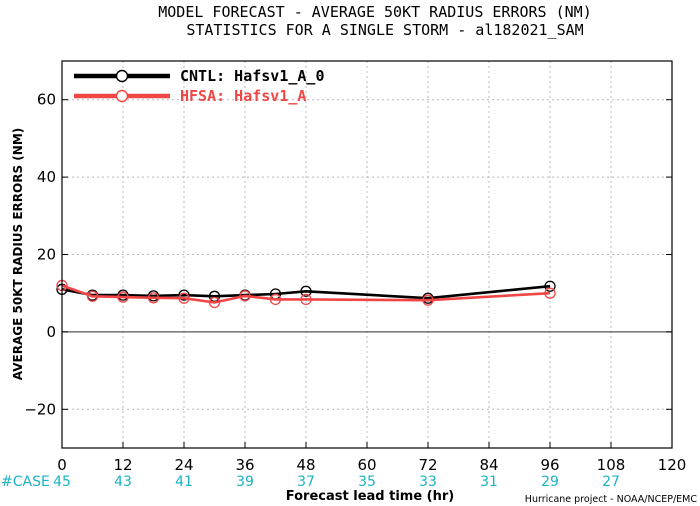 The image size is (700, 506). Describe the element at coordinates (62, 465) in the screenshot. I see `x-tick-label-0: 0` at that location.